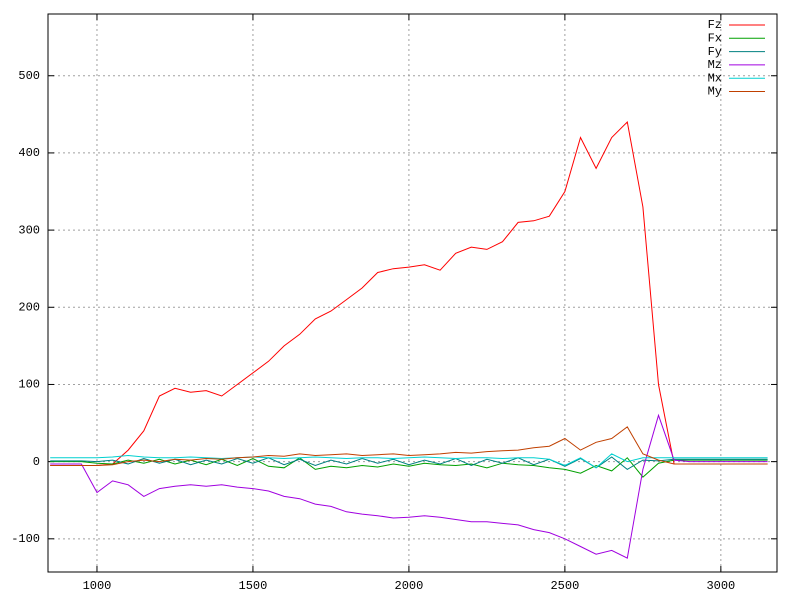 The width and height of the screenshot is (800, 600). Describe the element at coordinates (564, 586) in the screenshot. I see `x-tick-label: 2500` at that location.